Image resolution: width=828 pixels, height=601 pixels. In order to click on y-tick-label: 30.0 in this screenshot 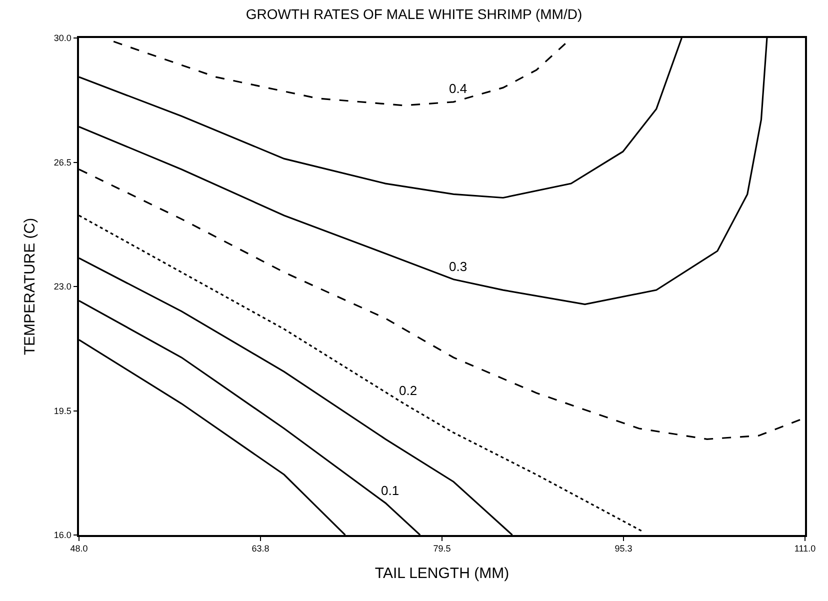, I will do `click(63, 38)`.